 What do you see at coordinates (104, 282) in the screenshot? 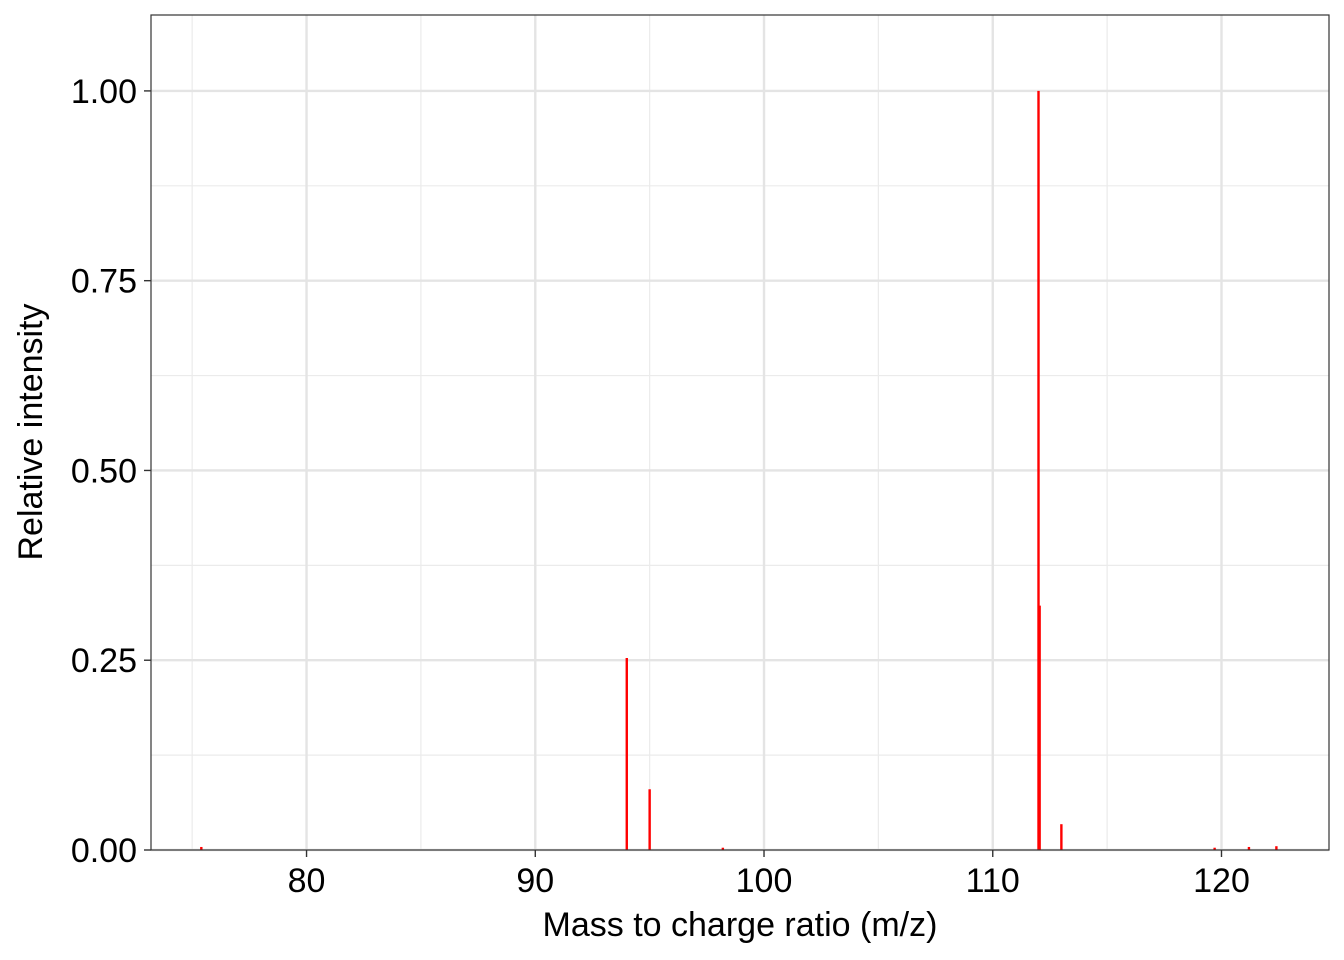
I see `y-tick-label: 0.75` at bounding box center [104, 282].